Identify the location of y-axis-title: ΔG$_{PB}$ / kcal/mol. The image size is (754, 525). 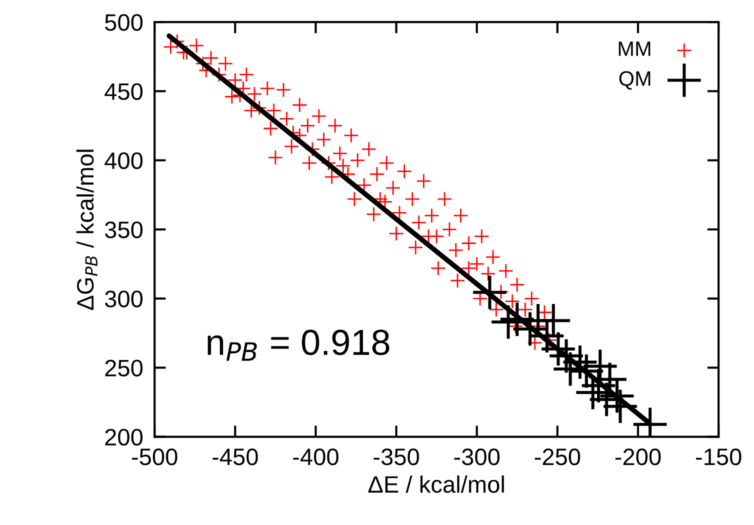
(87, 230).